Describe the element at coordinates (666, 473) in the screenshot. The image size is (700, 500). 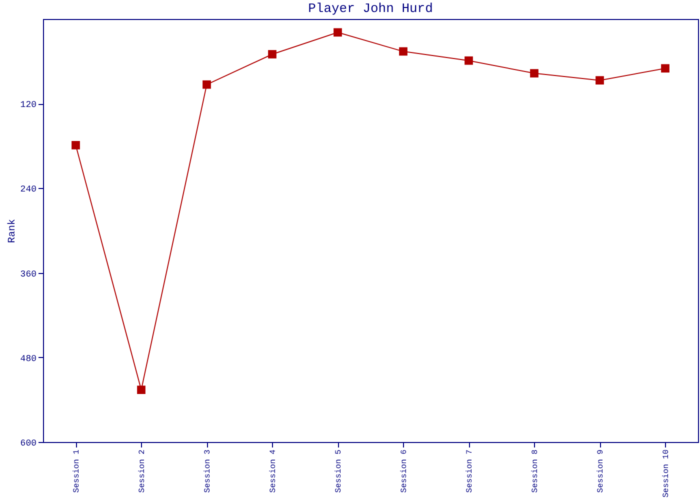
I see `x-tick-label: Session 10` at that location.